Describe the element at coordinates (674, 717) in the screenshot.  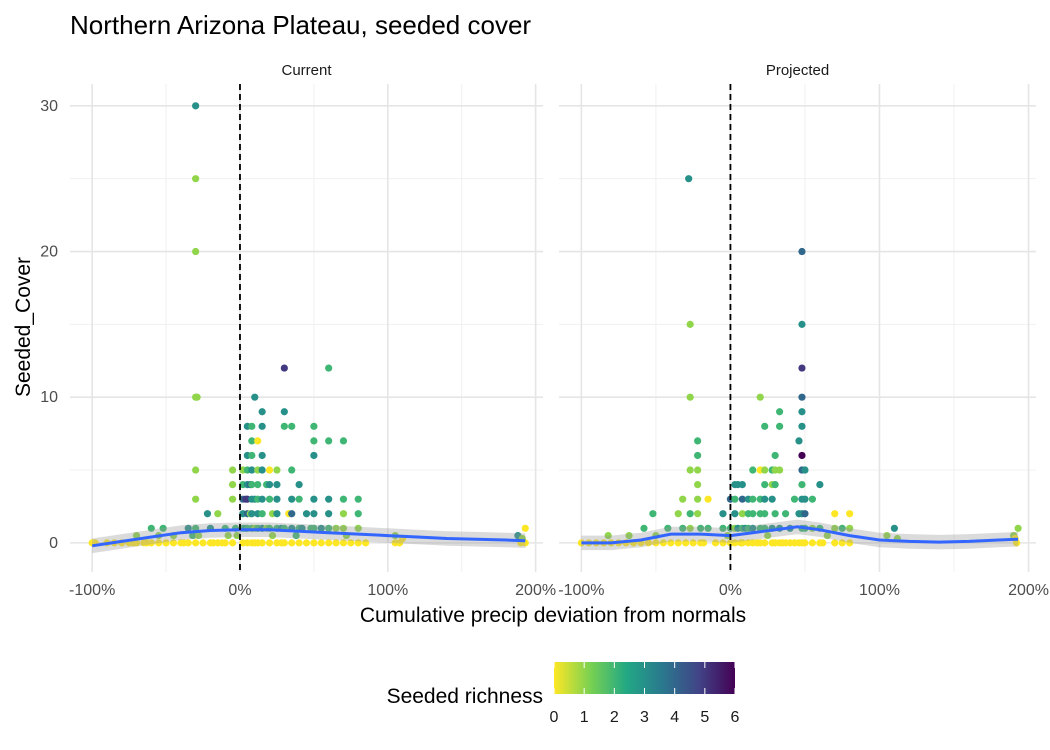
I see `colorbar-tick-label: 4` at that location.